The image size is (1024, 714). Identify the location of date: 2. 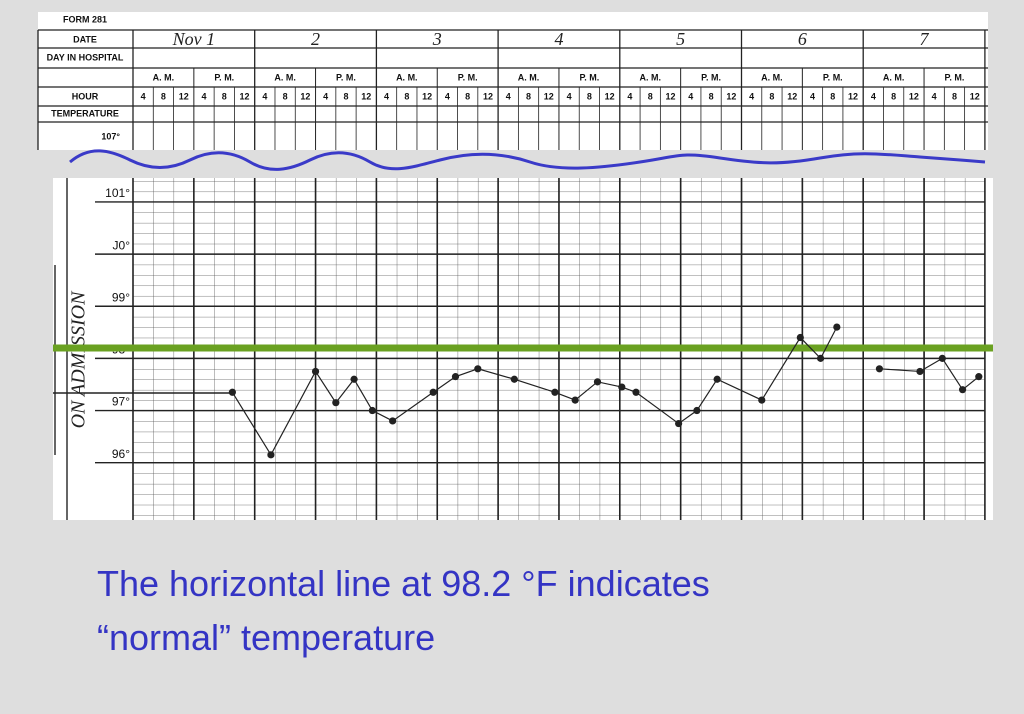
(315, 39).